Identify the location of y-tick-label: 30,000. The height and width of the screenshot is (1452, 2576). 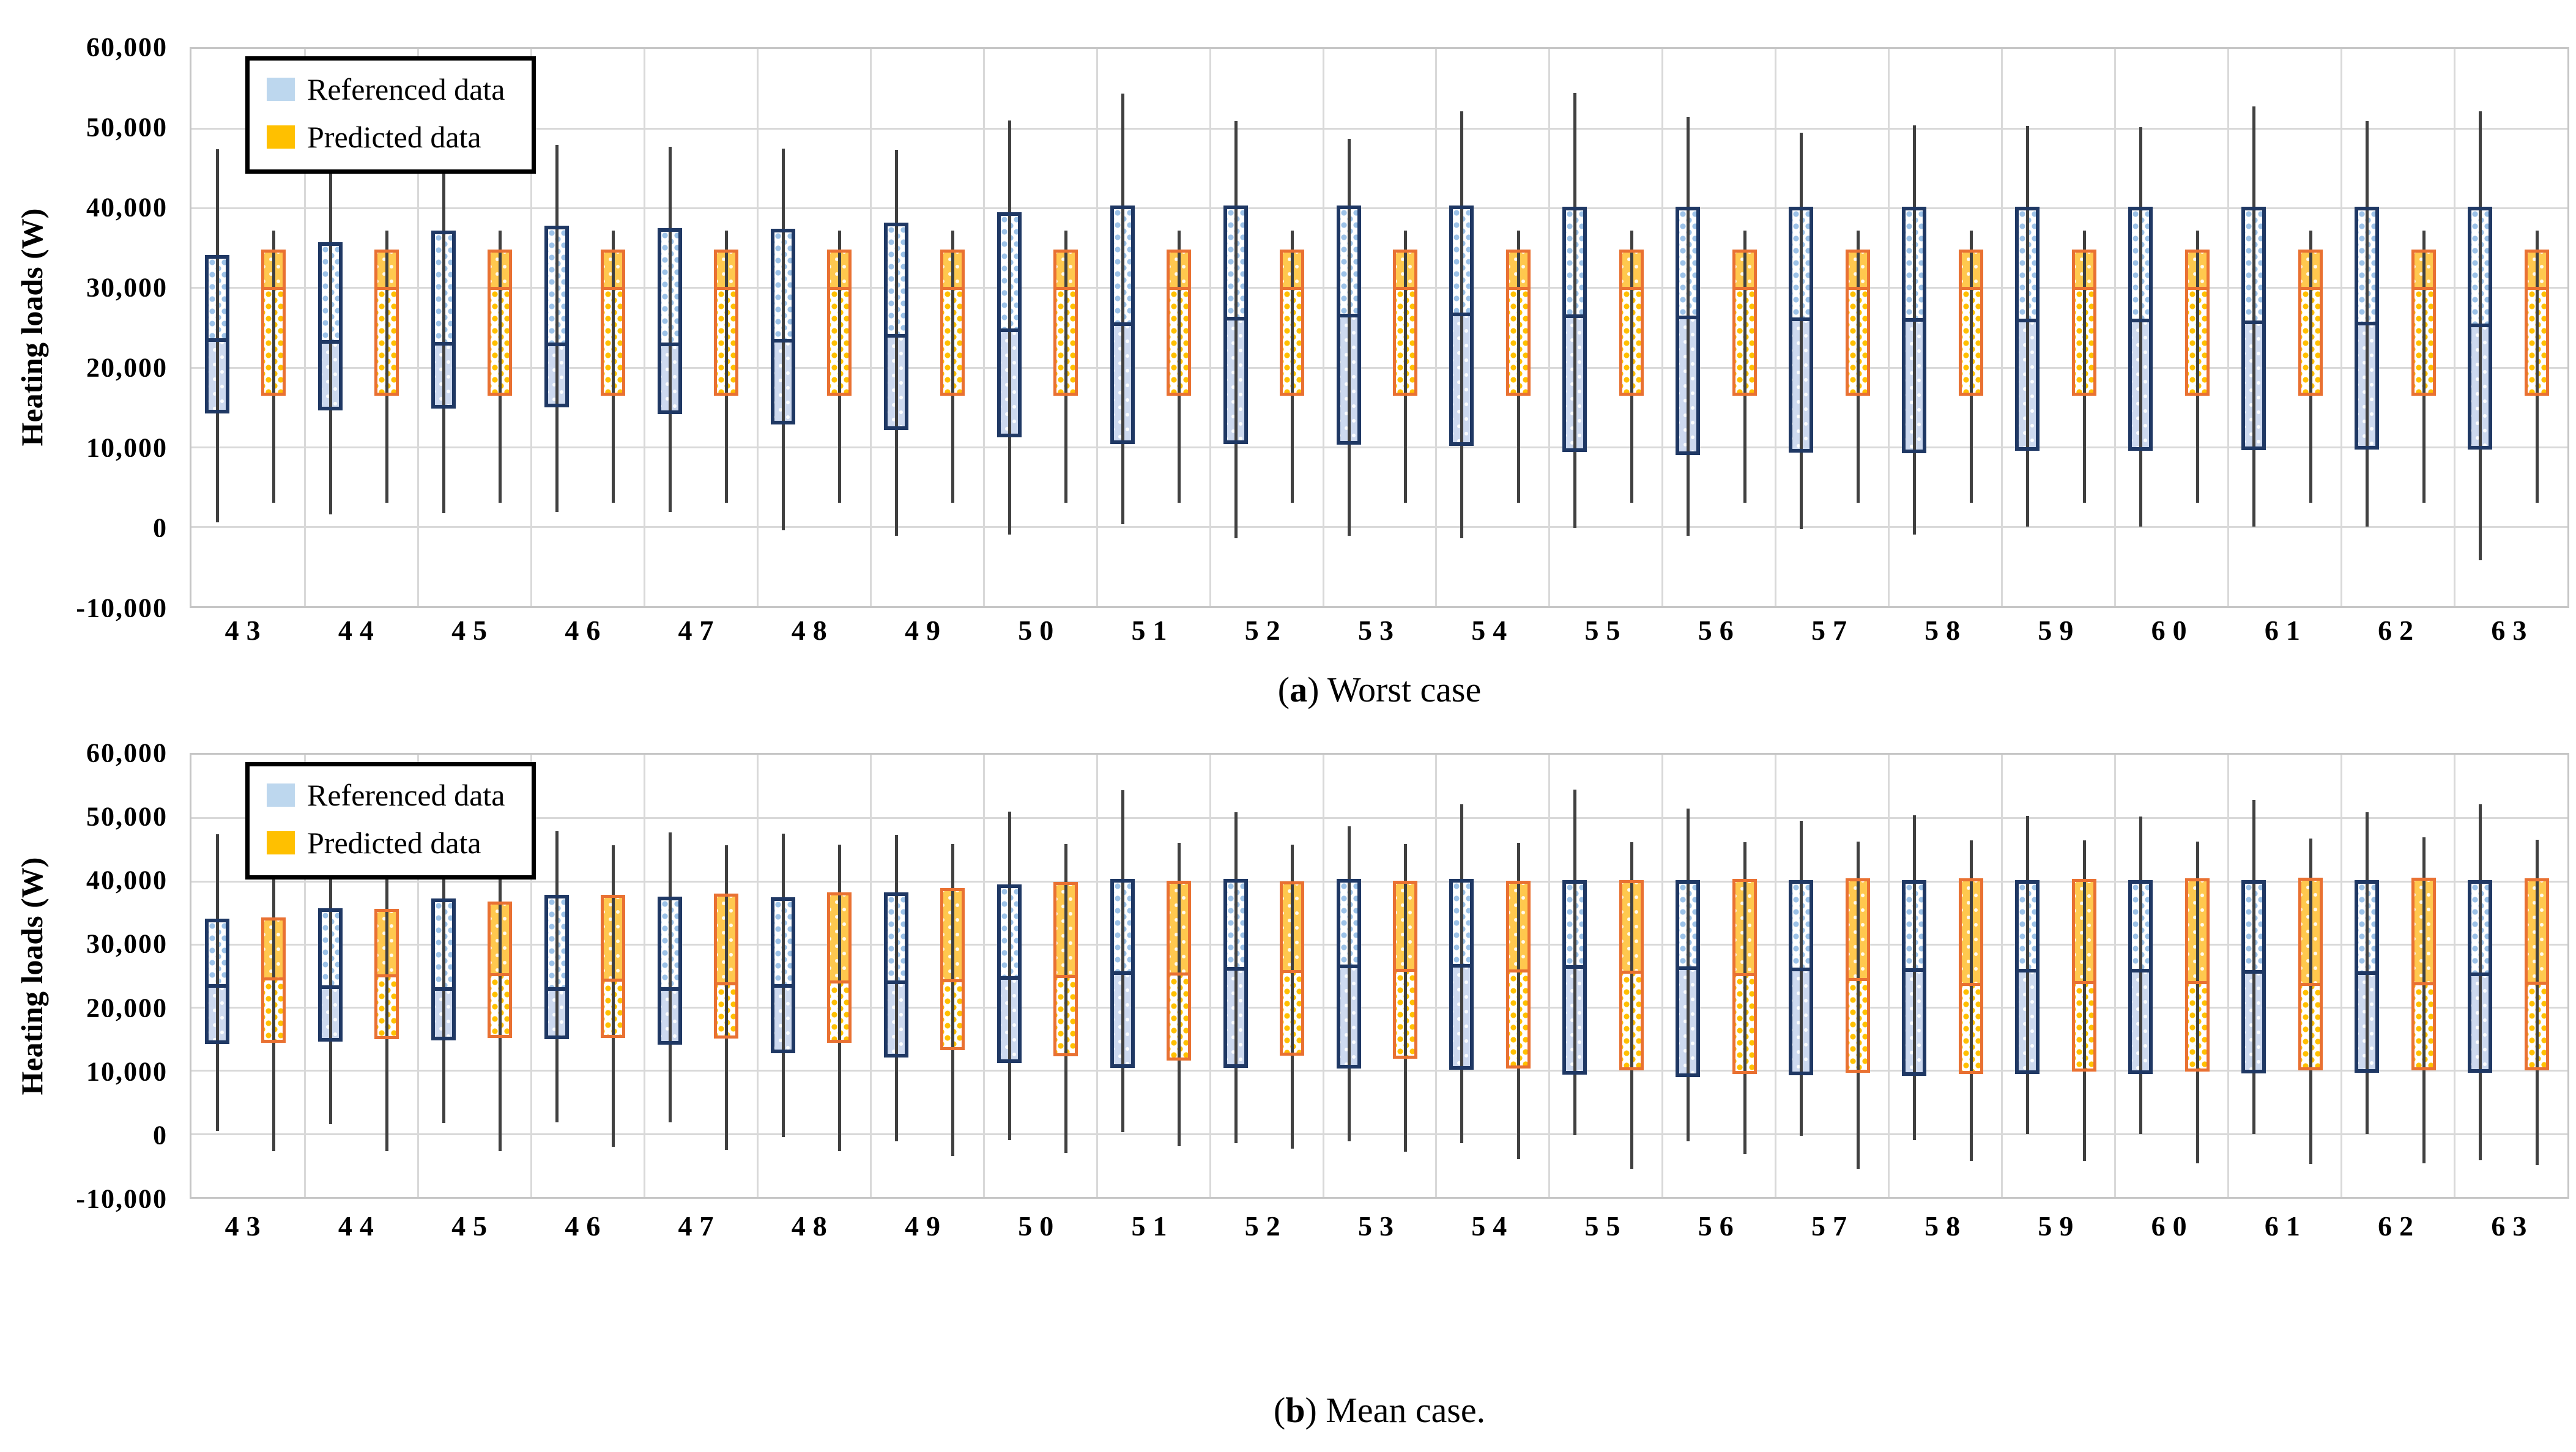
(127, 943).